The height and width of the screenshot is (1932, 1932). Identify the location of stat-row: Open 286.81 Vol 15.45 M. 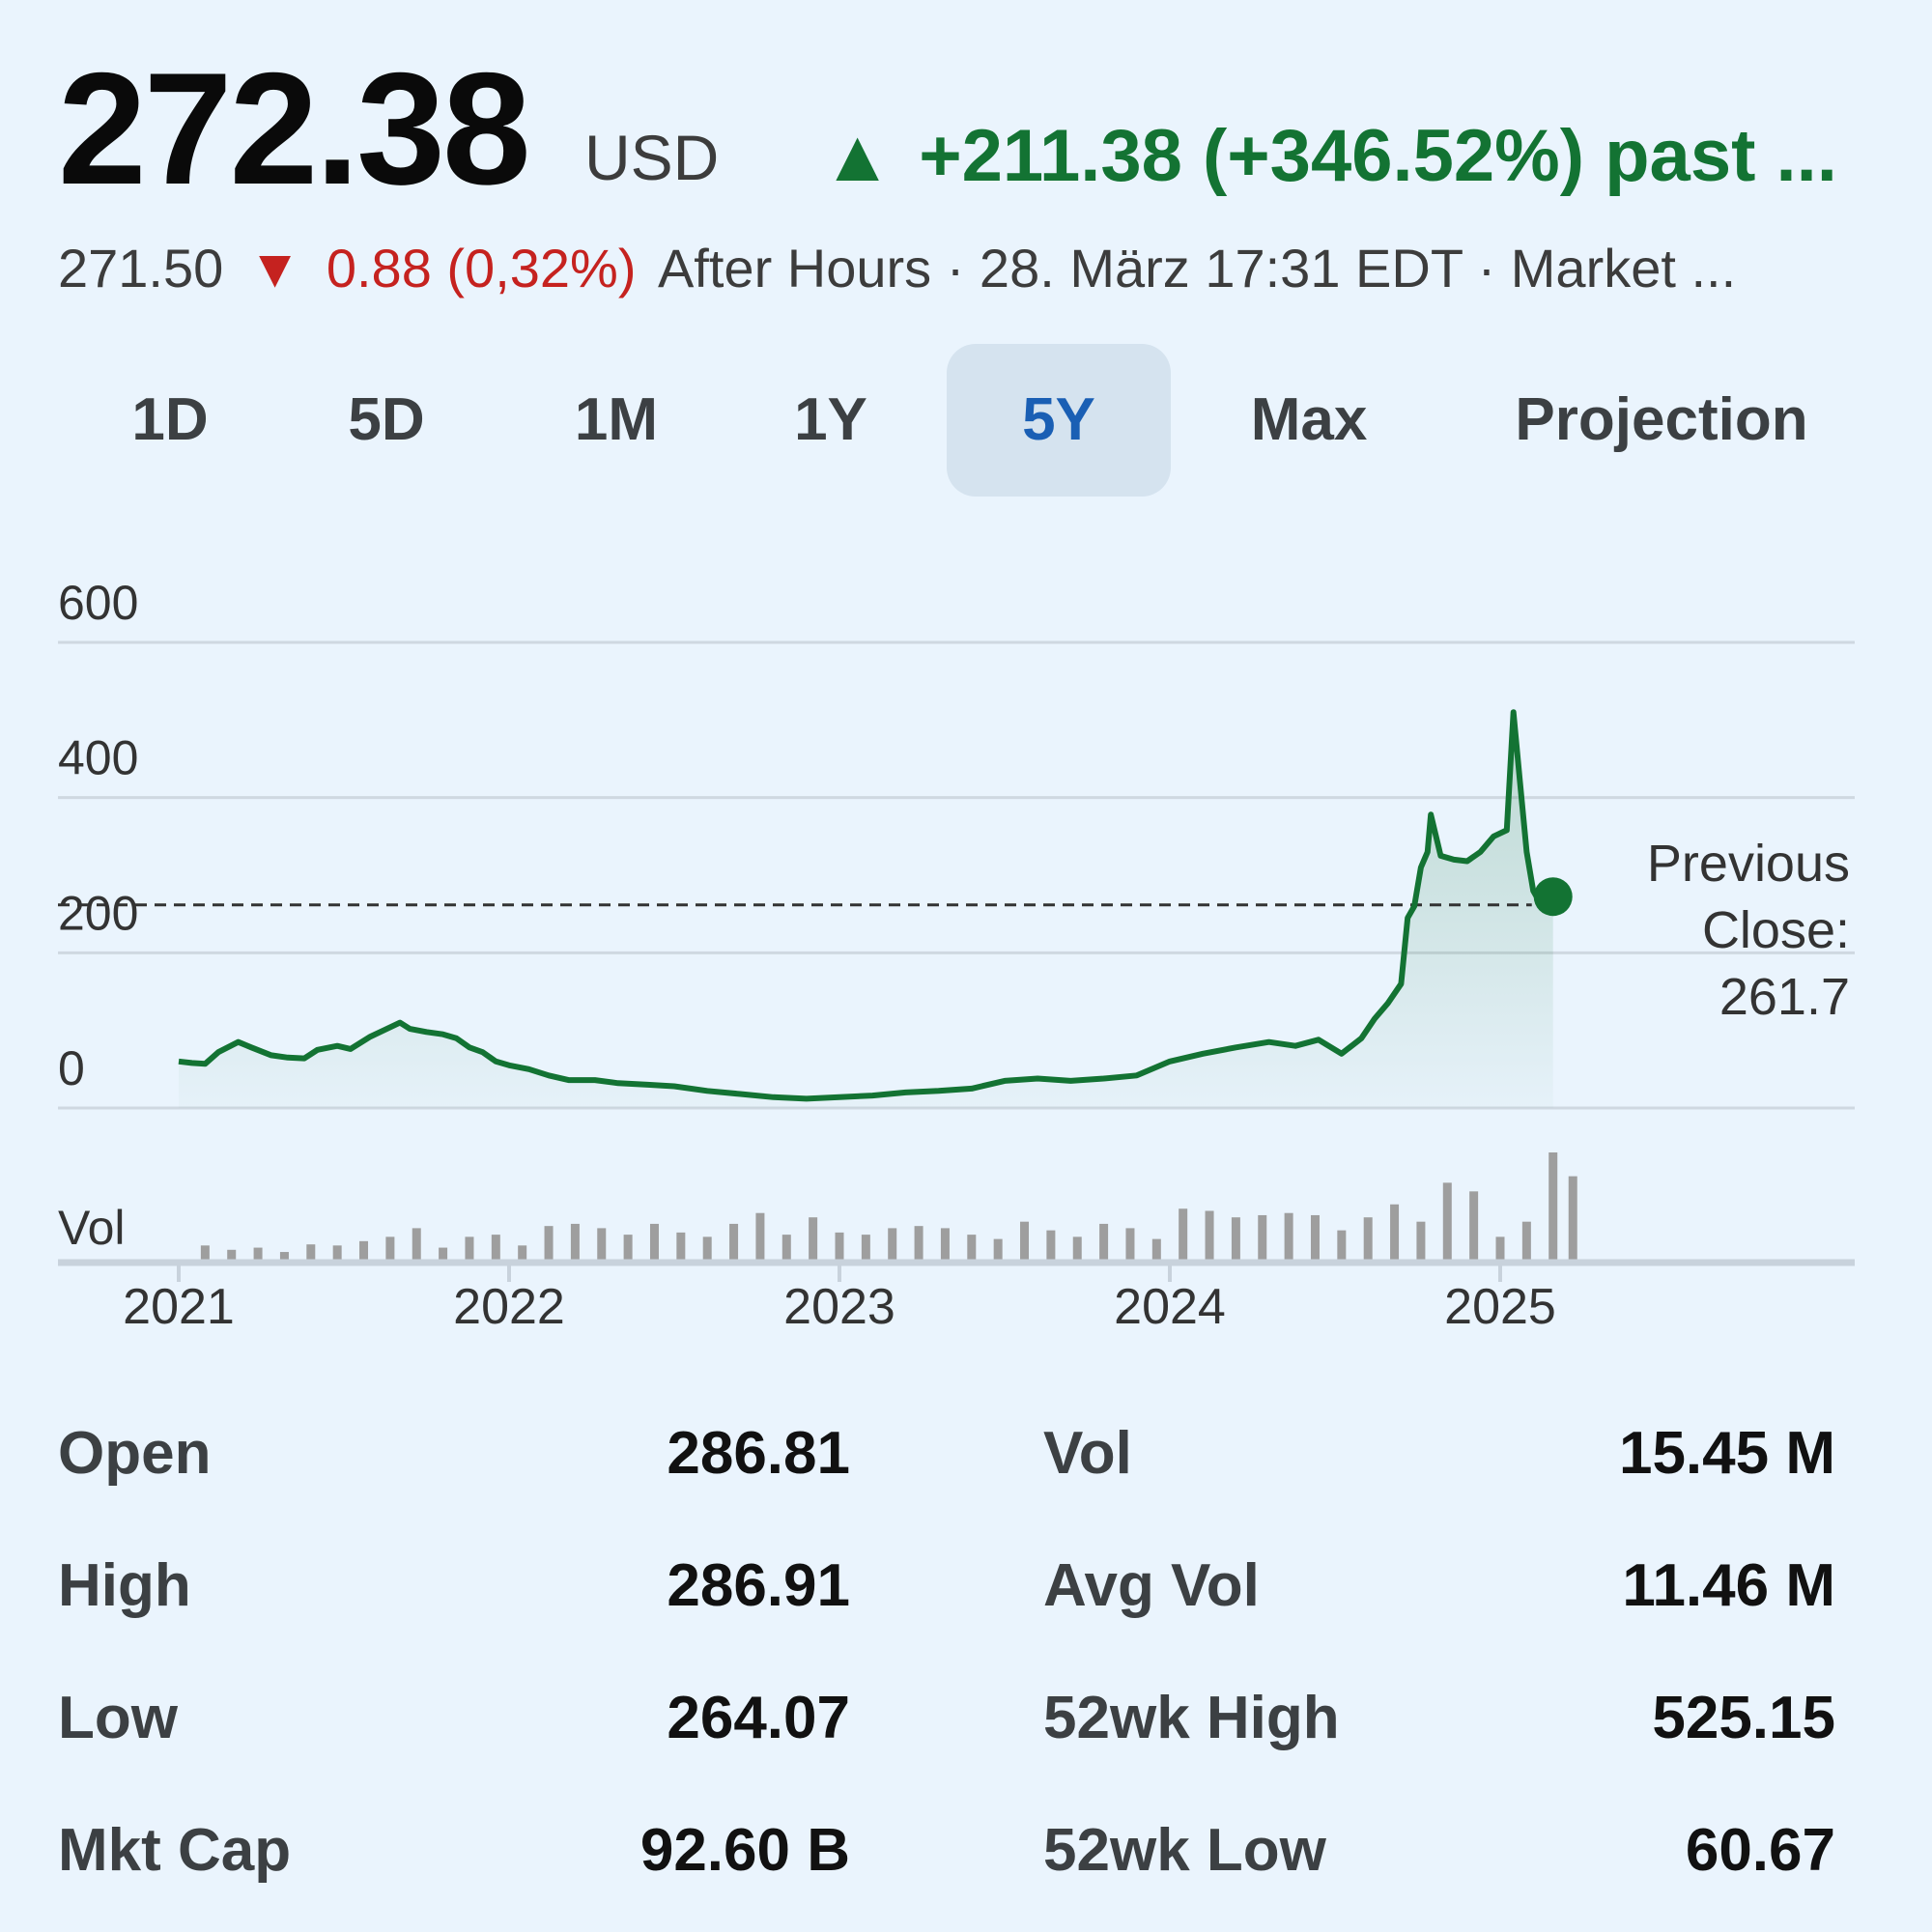
(946, 1453).